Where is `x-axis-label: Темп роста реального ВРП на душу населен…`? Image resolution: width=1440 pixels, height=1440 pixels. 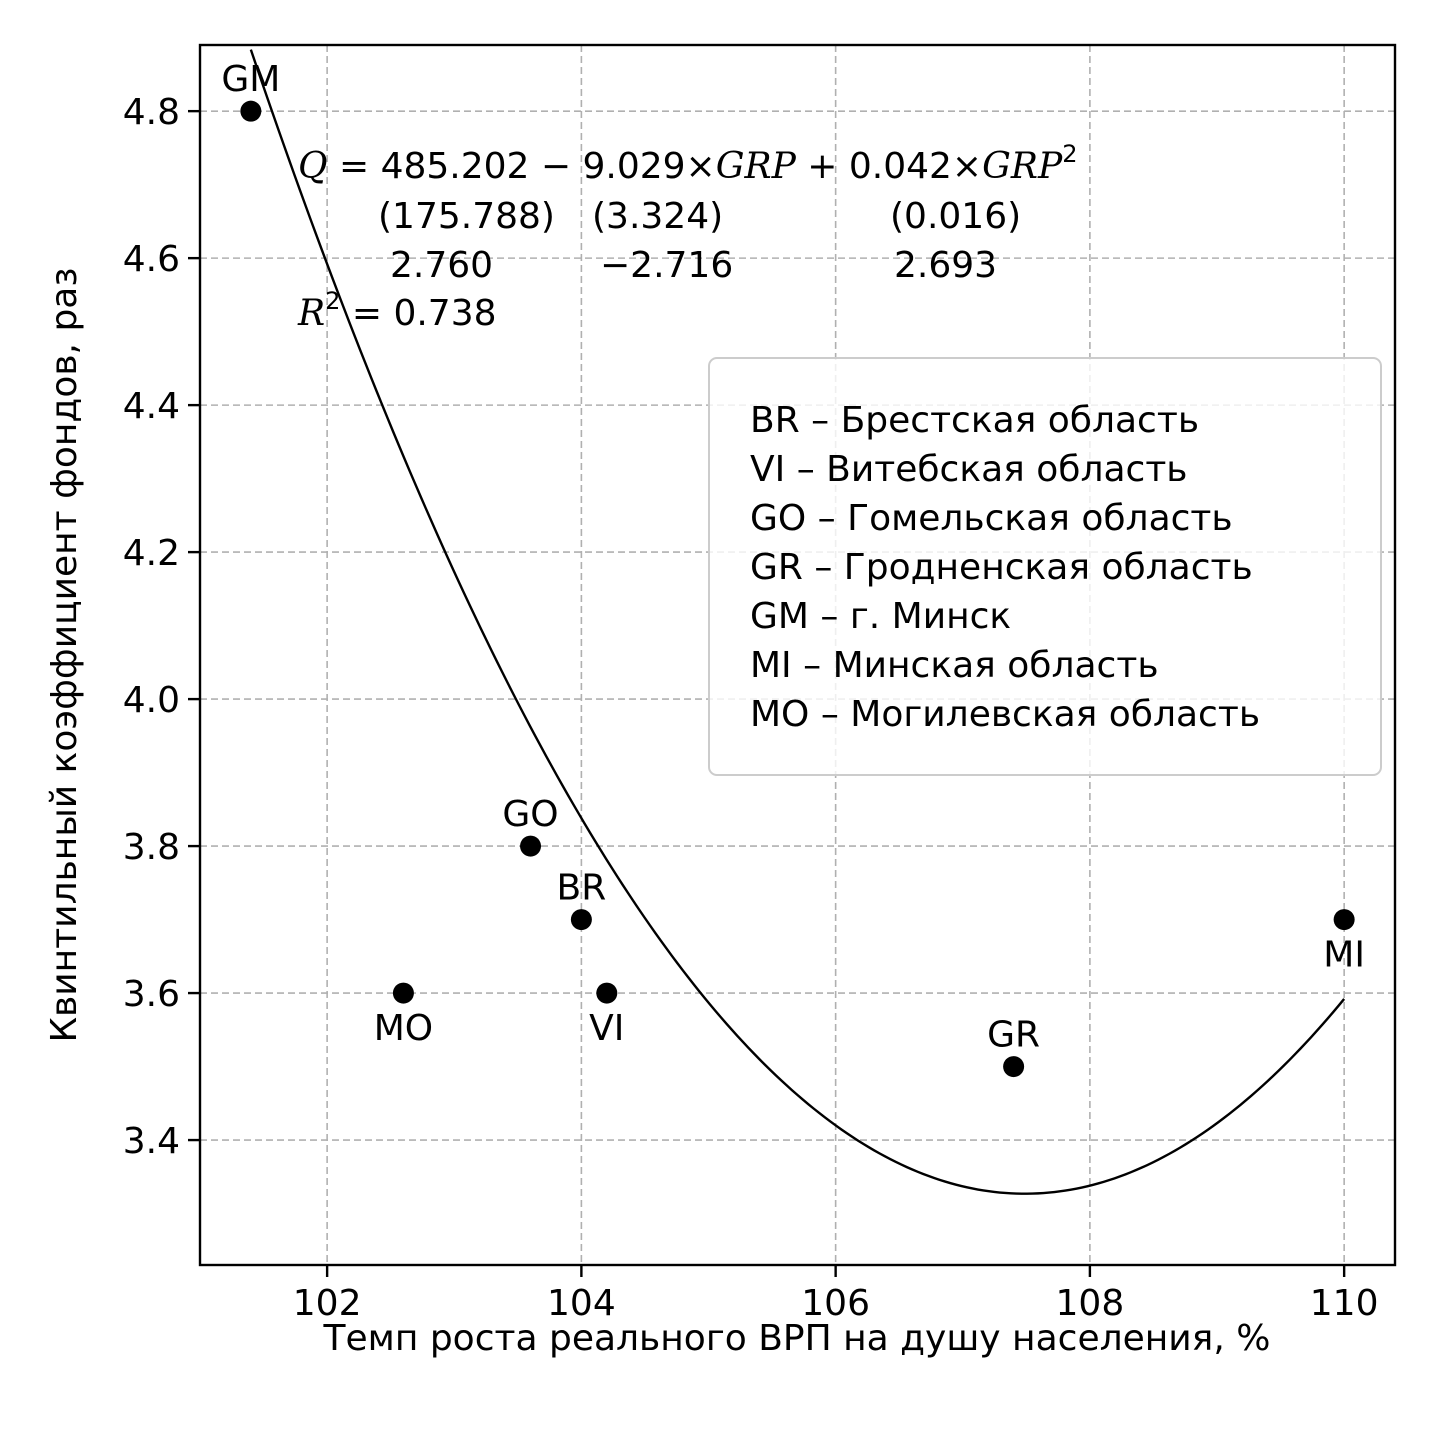
x-axis-label: Темп роста реального ВРП на душу населен… is located at coordinates (797, 1338).